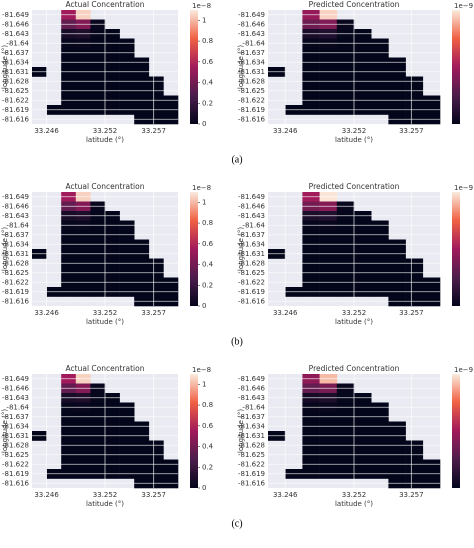 Image resolution: width=474 pixels, height=548 pixels. I want to click on colorbar-tick-label: 0.4, so click(208, 83).